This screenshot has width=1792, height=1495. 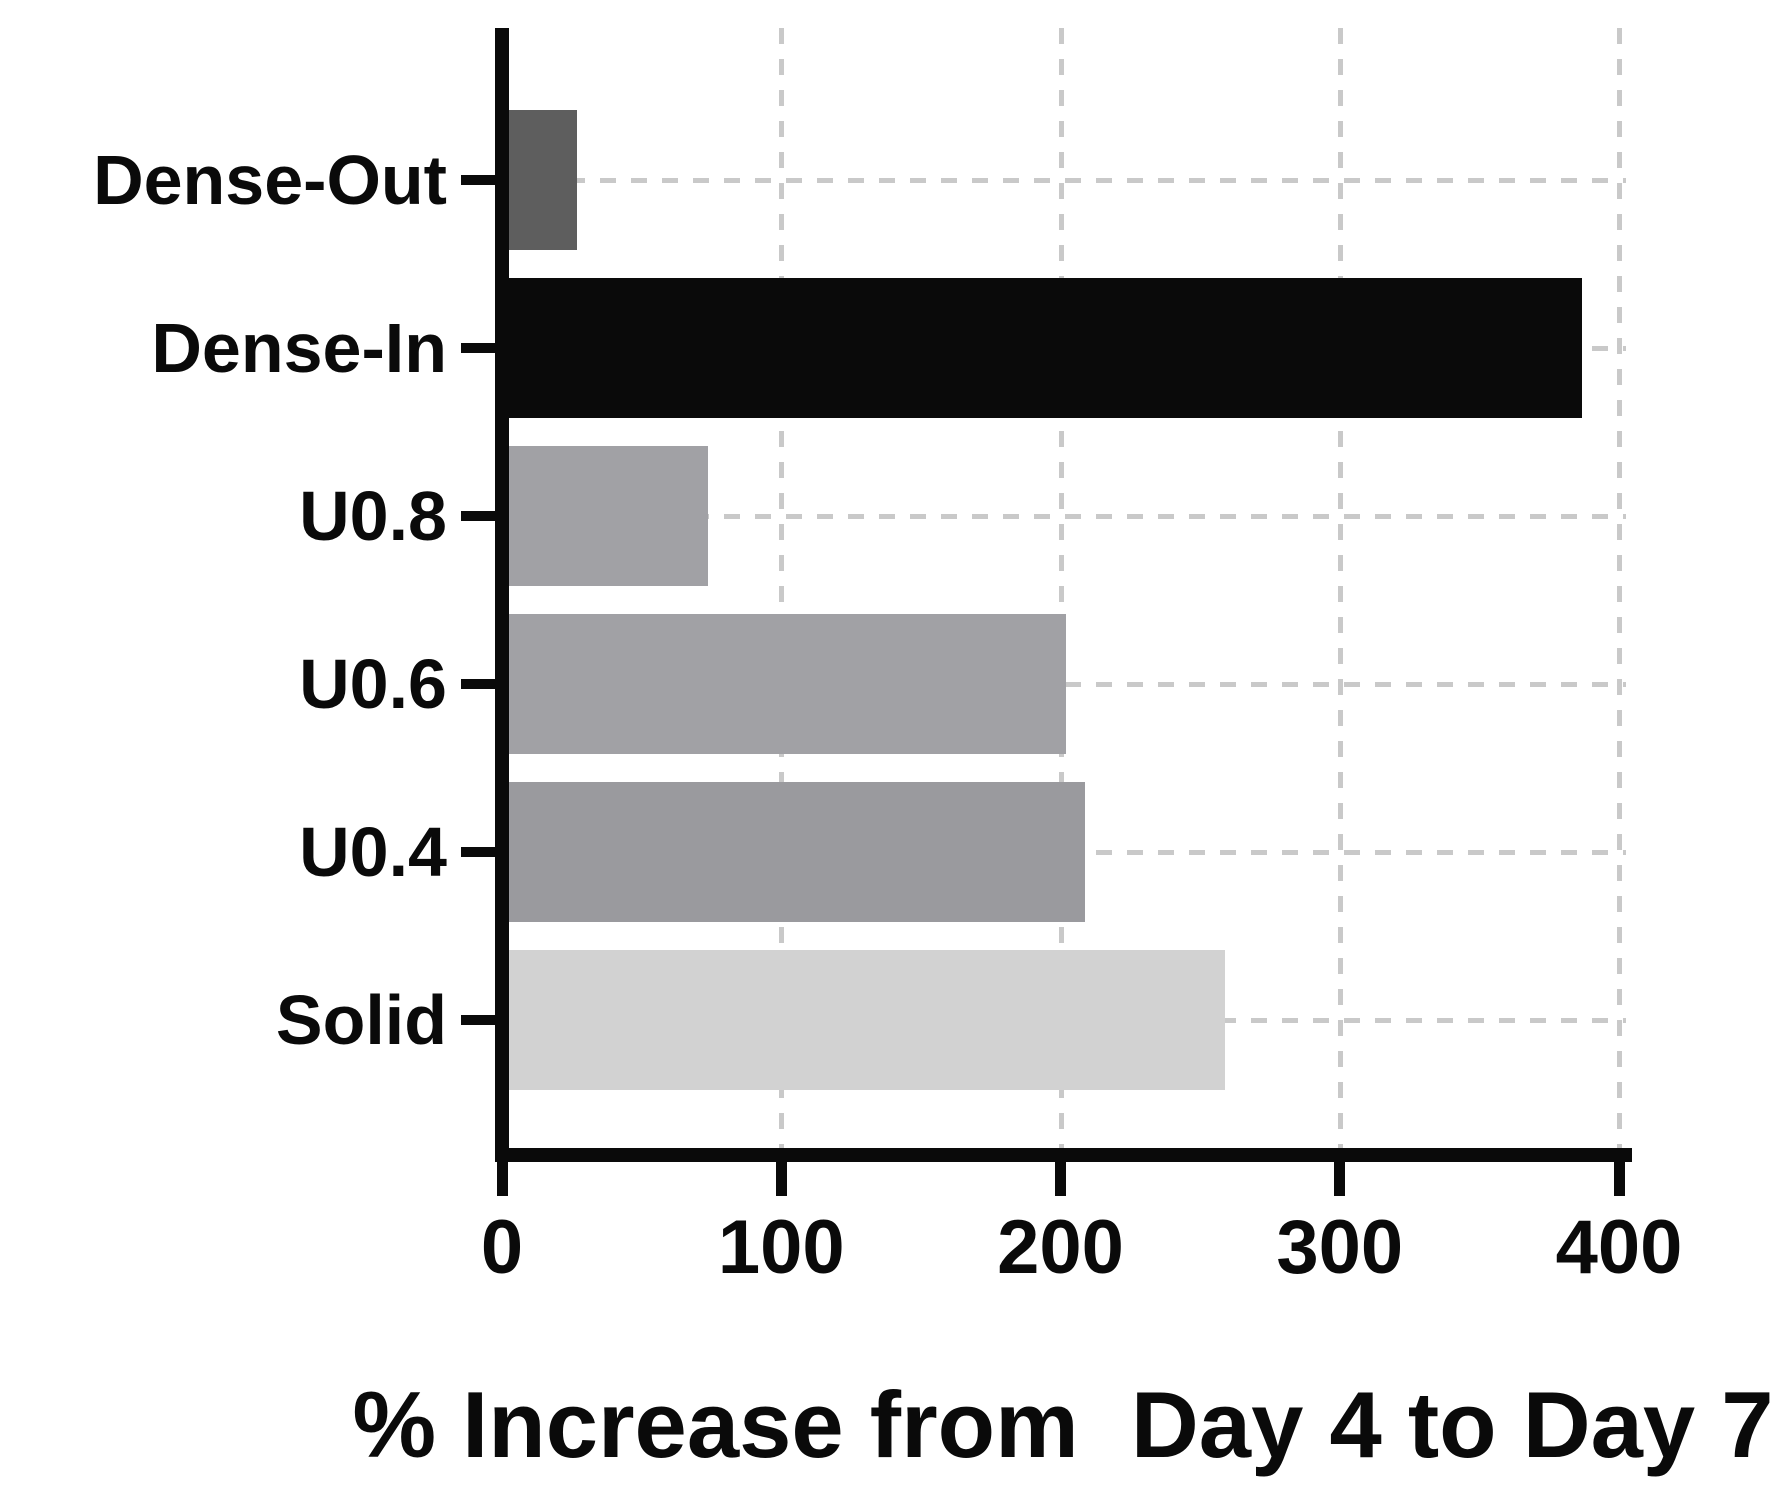 What do you see at coordinates (299, 348) in the screenshot?
I see `category-label-dense-in: Dense-In` at bounding box center [299, 348].